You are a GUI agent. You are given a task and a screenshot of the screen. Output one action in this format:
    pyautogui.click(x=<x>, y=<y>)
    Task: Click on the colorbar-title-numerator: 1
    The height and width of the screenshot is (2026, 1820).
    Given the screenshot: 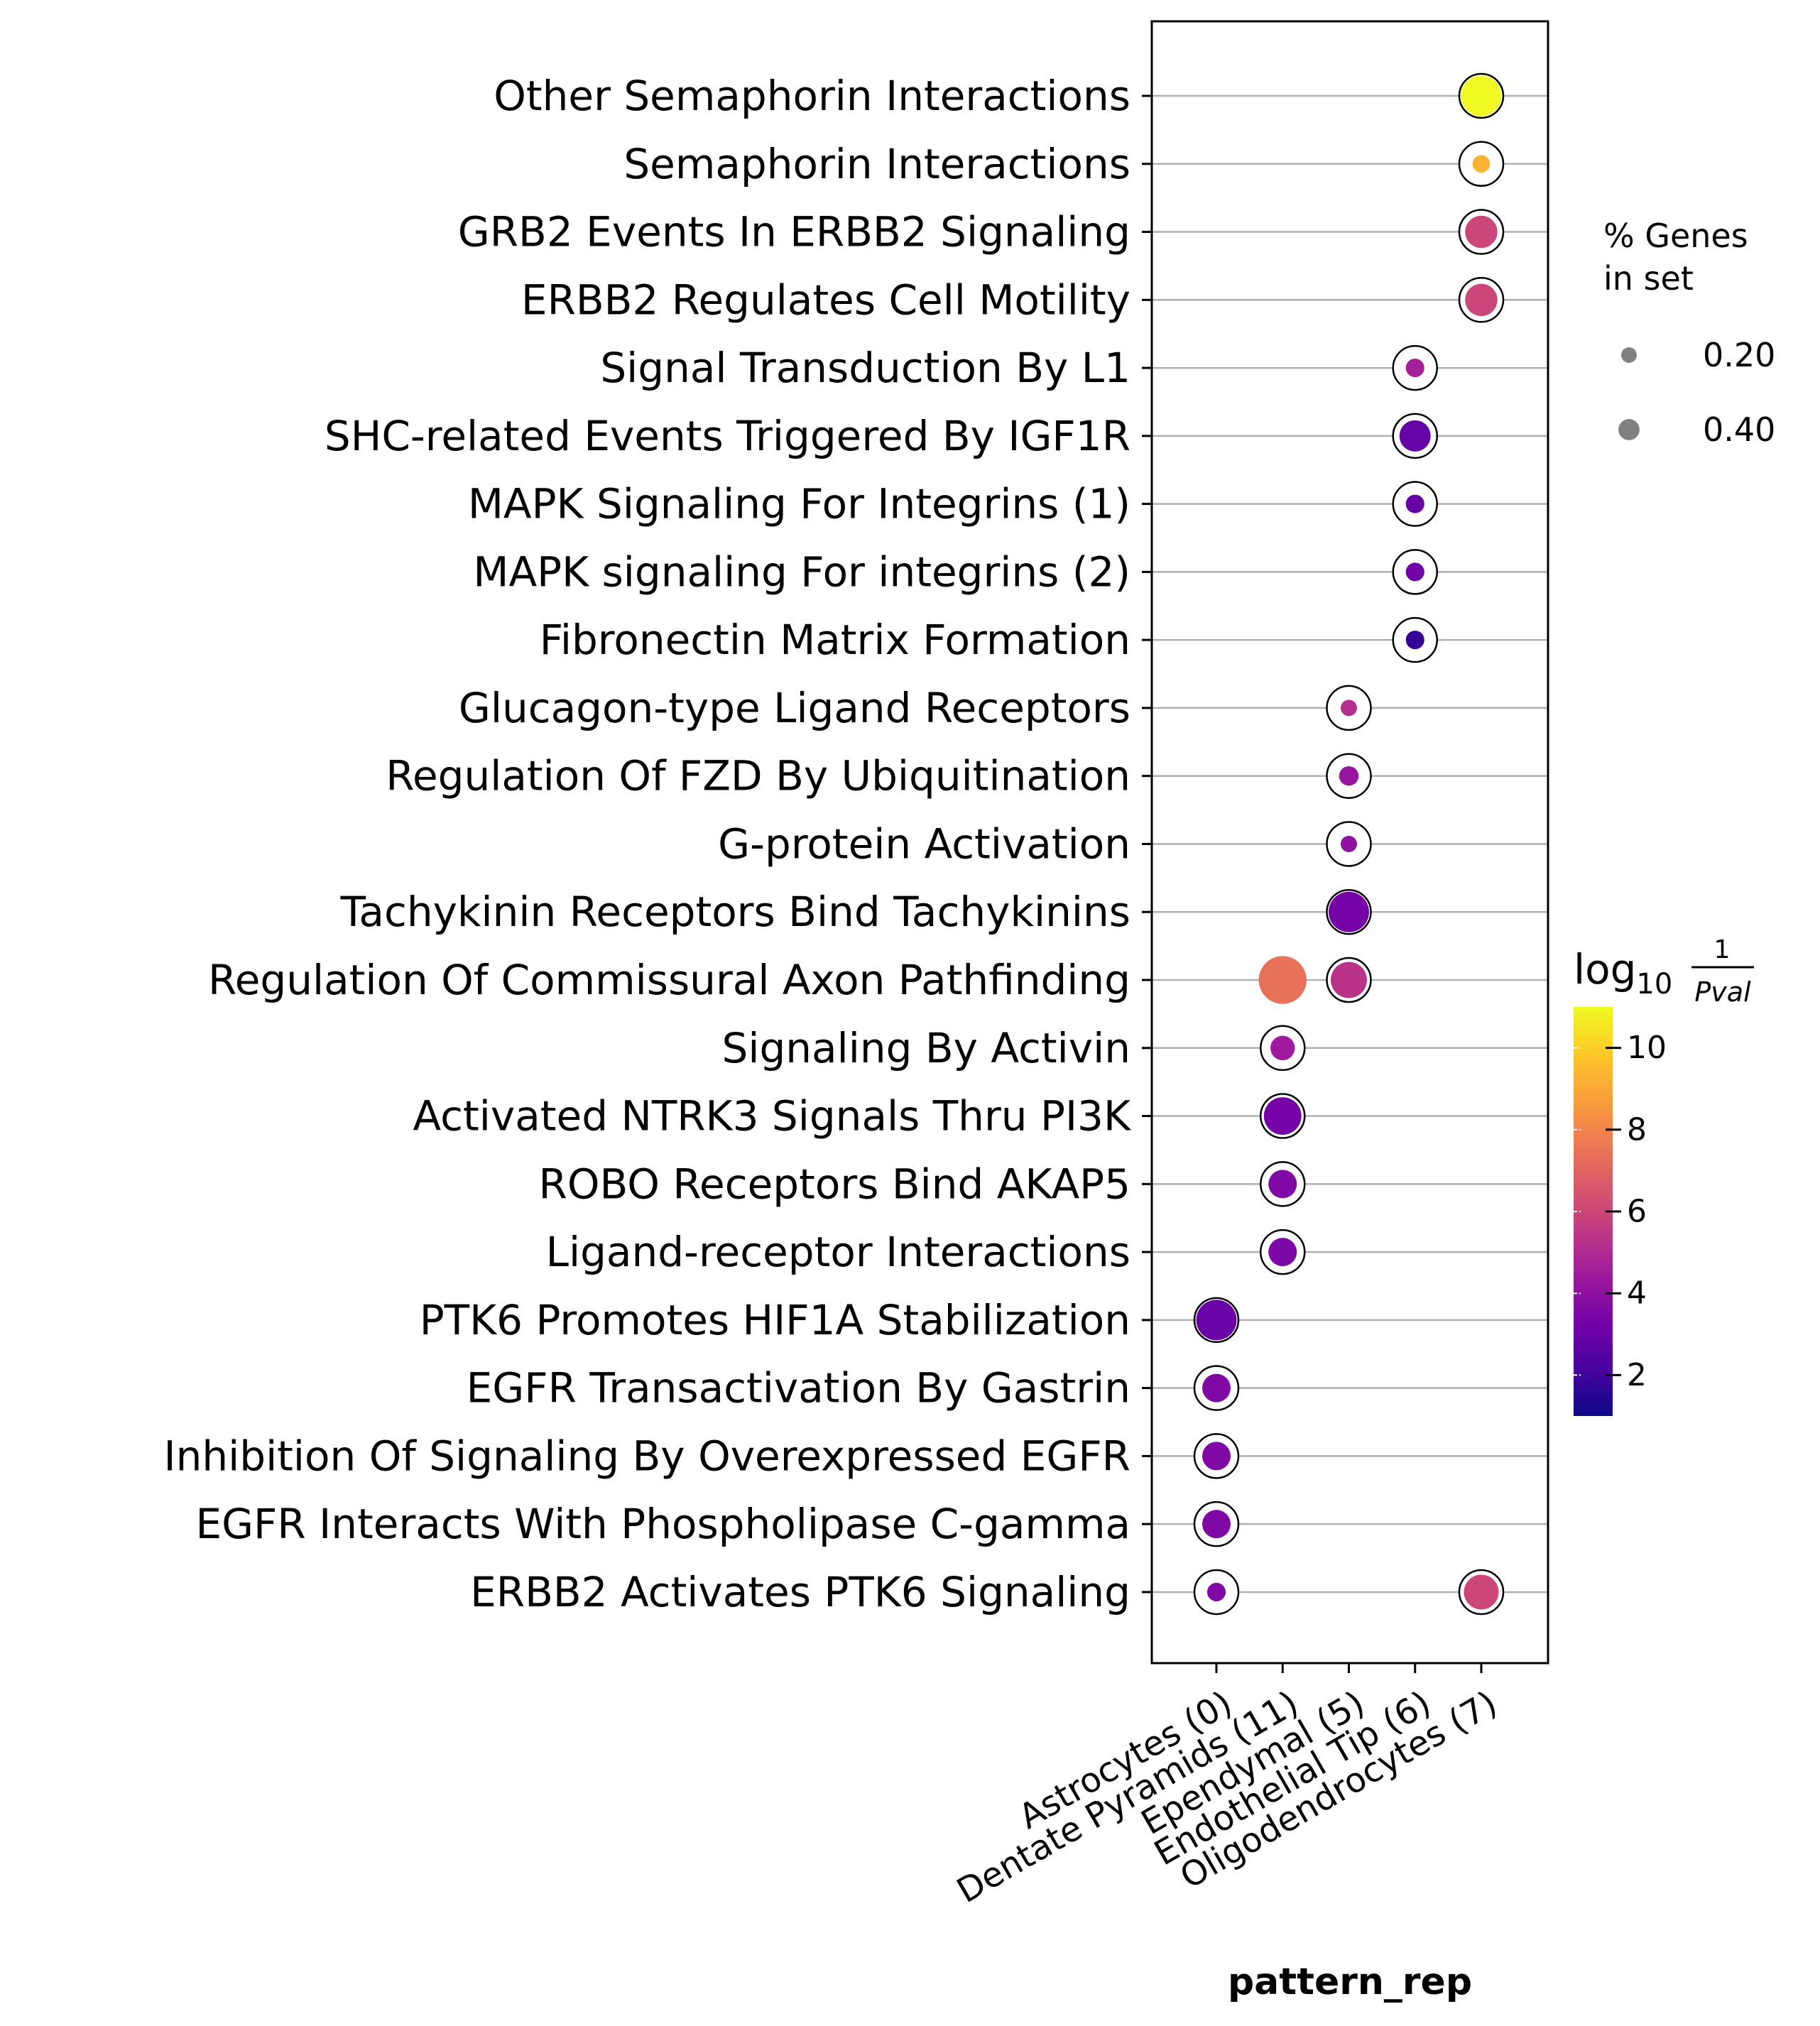 What is the action you would take?
    pyautogui.click(x=1723, y=949)
    